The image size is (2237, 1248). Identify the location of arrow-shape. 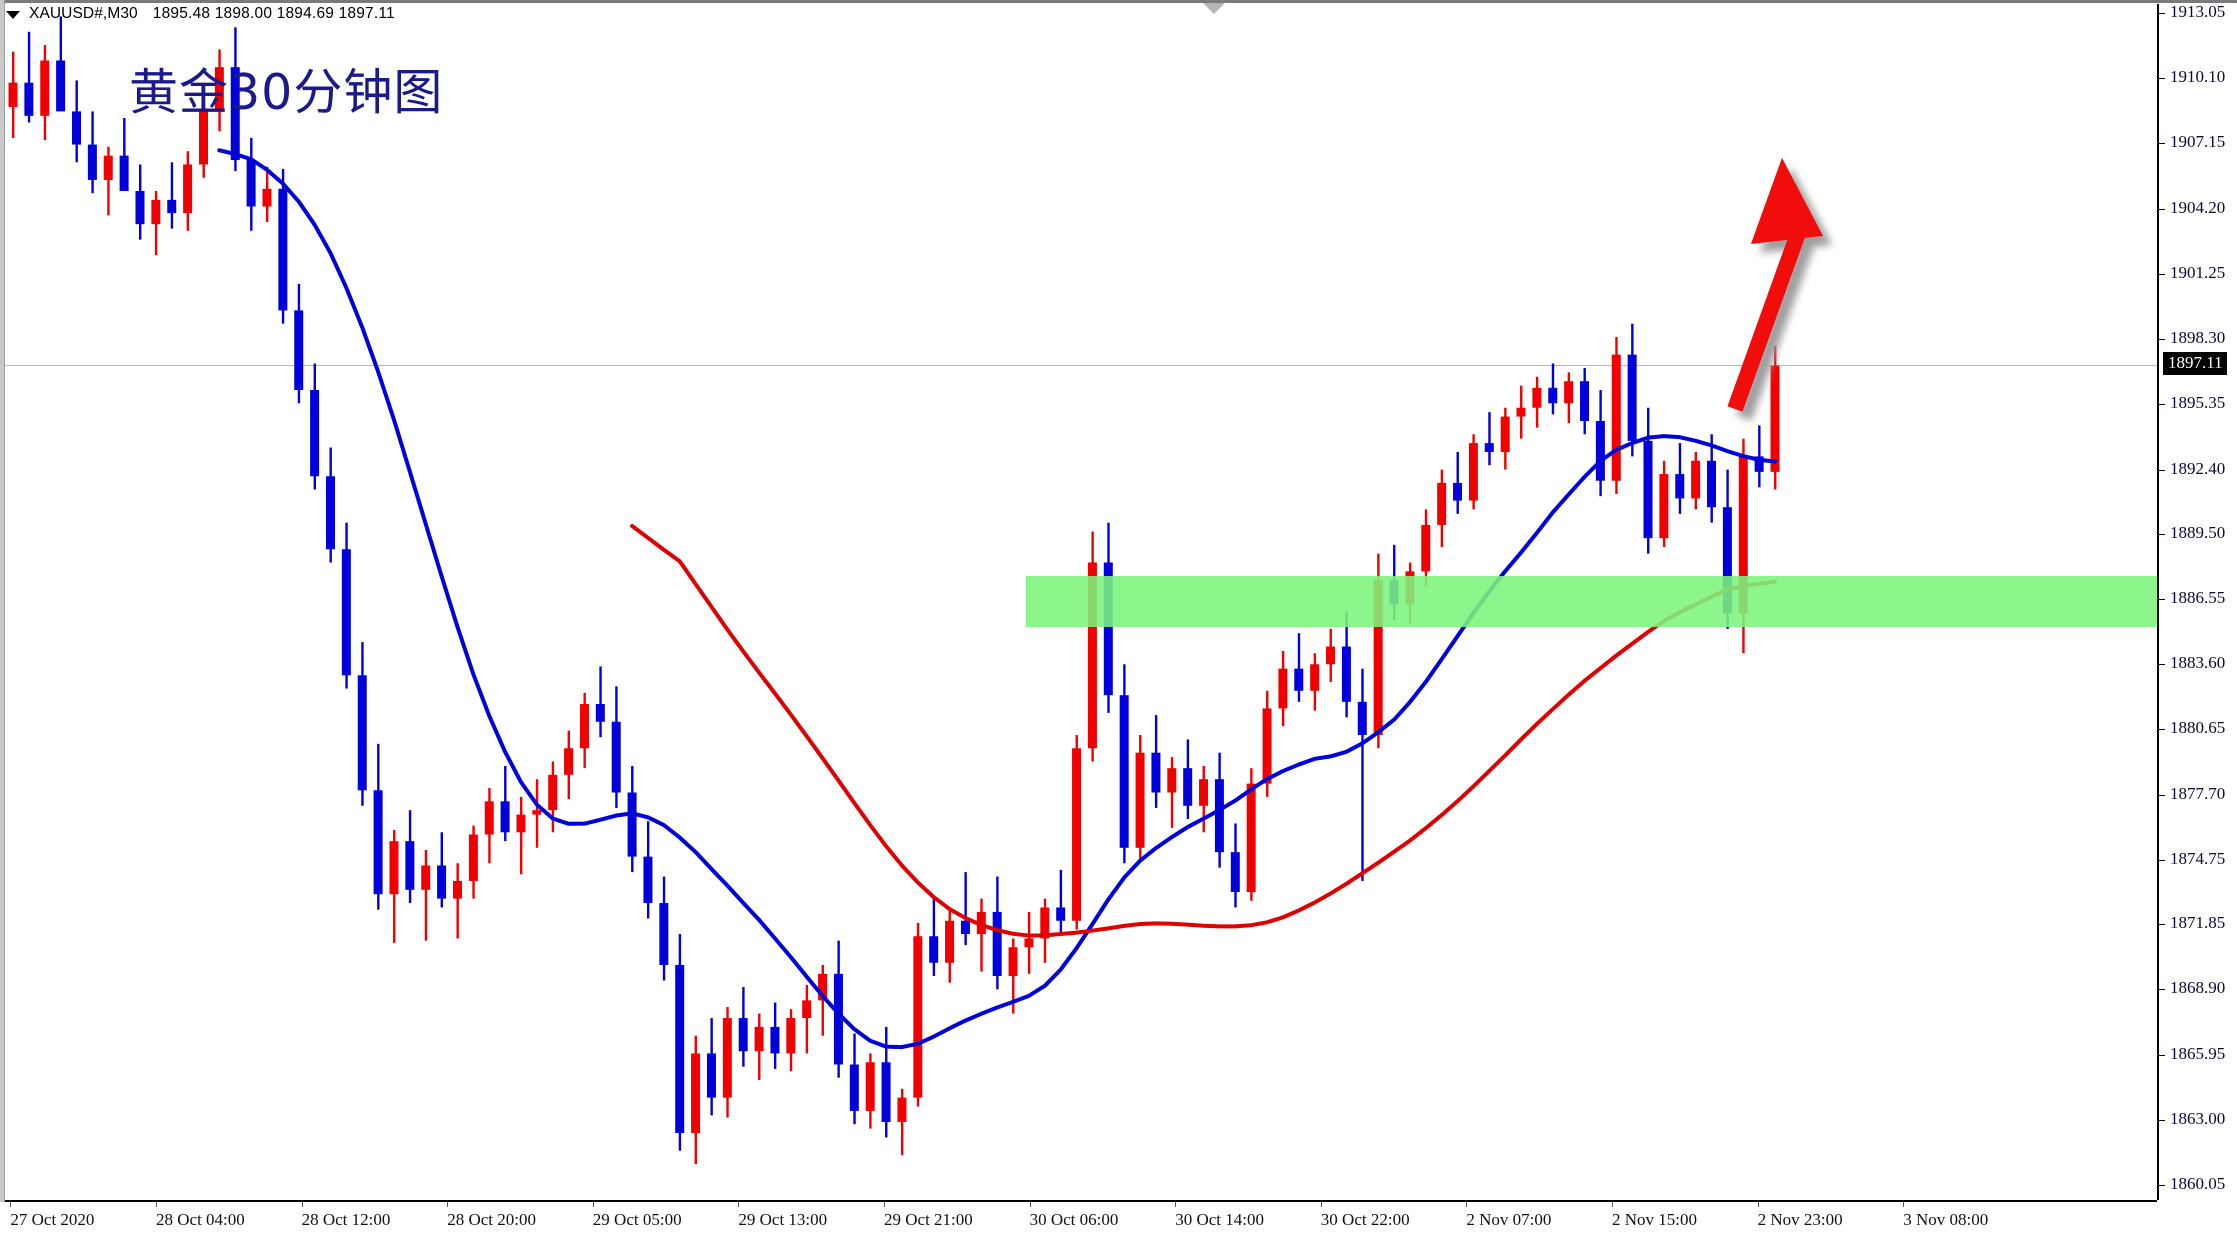
(1775, 285).